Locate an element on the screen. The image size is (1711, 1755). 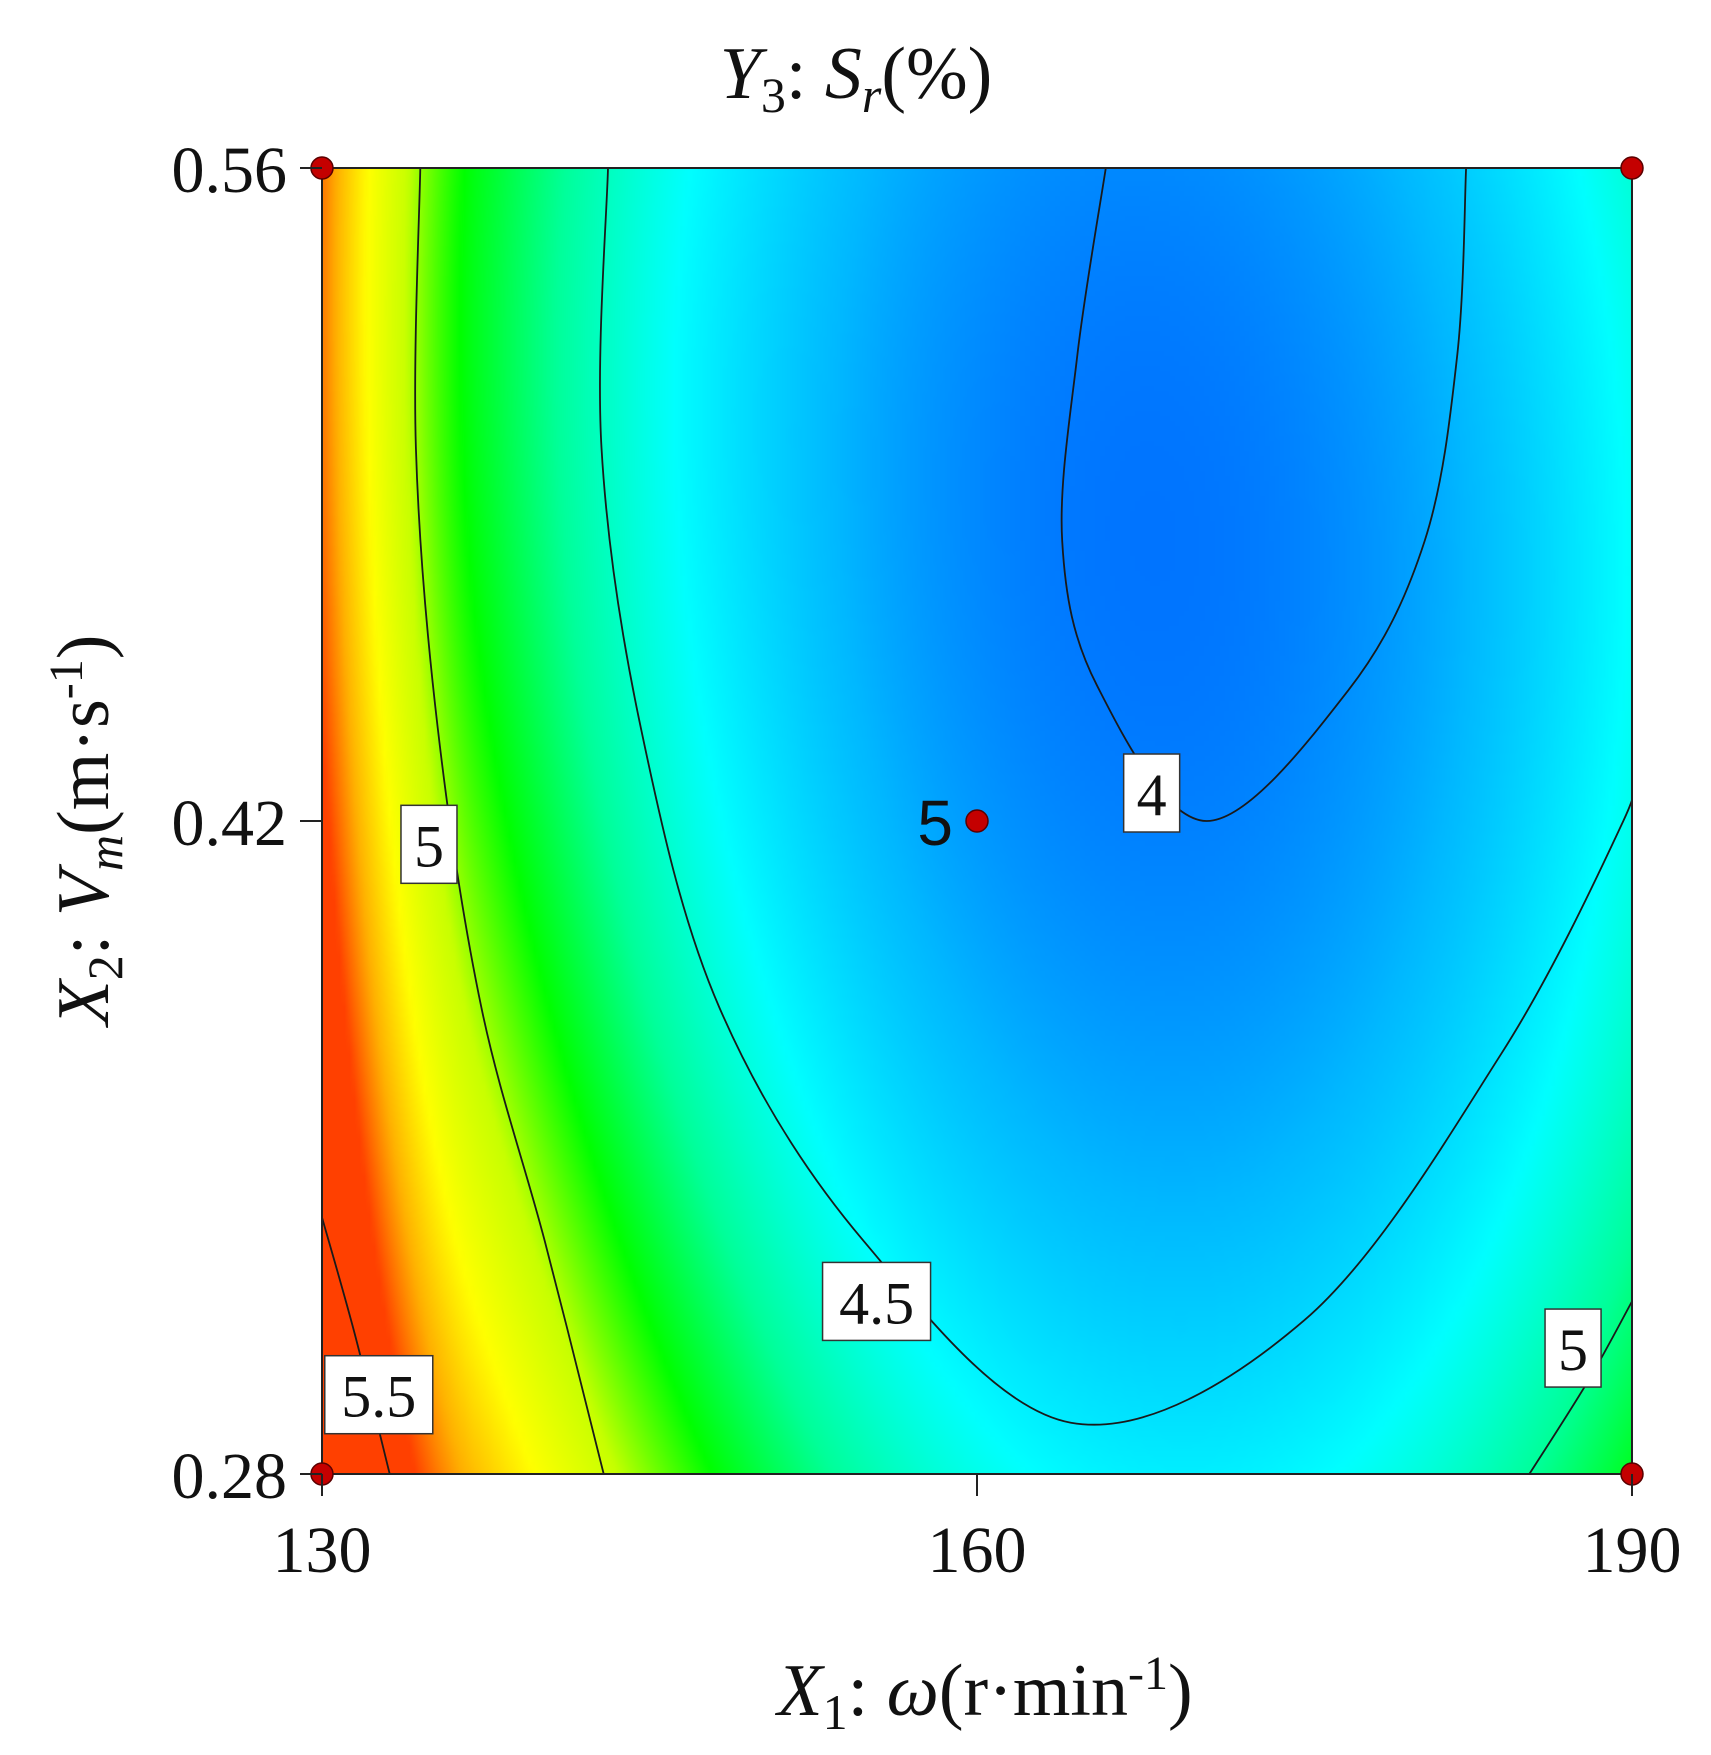
chart-title: Y3: Sr(%) is located at coordinates (856, 78).